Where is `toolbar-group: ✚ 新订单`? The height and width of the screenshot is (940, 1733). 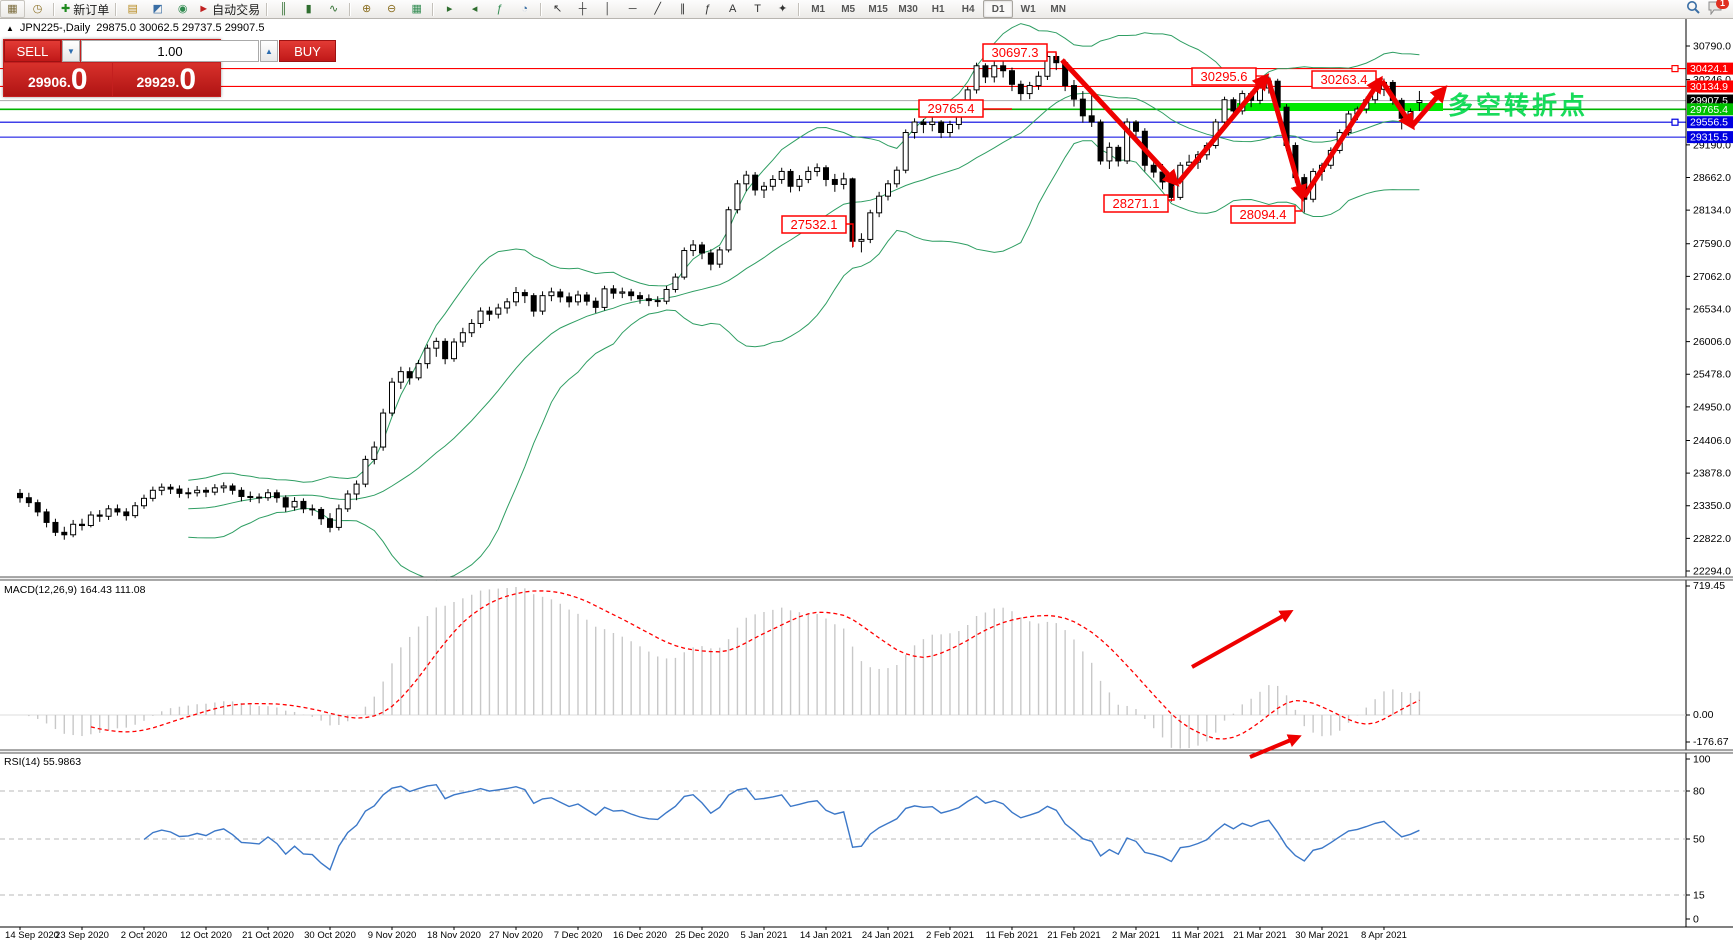 toolbar-group: ✚ 新订单 is located at coordinates (85, 9).